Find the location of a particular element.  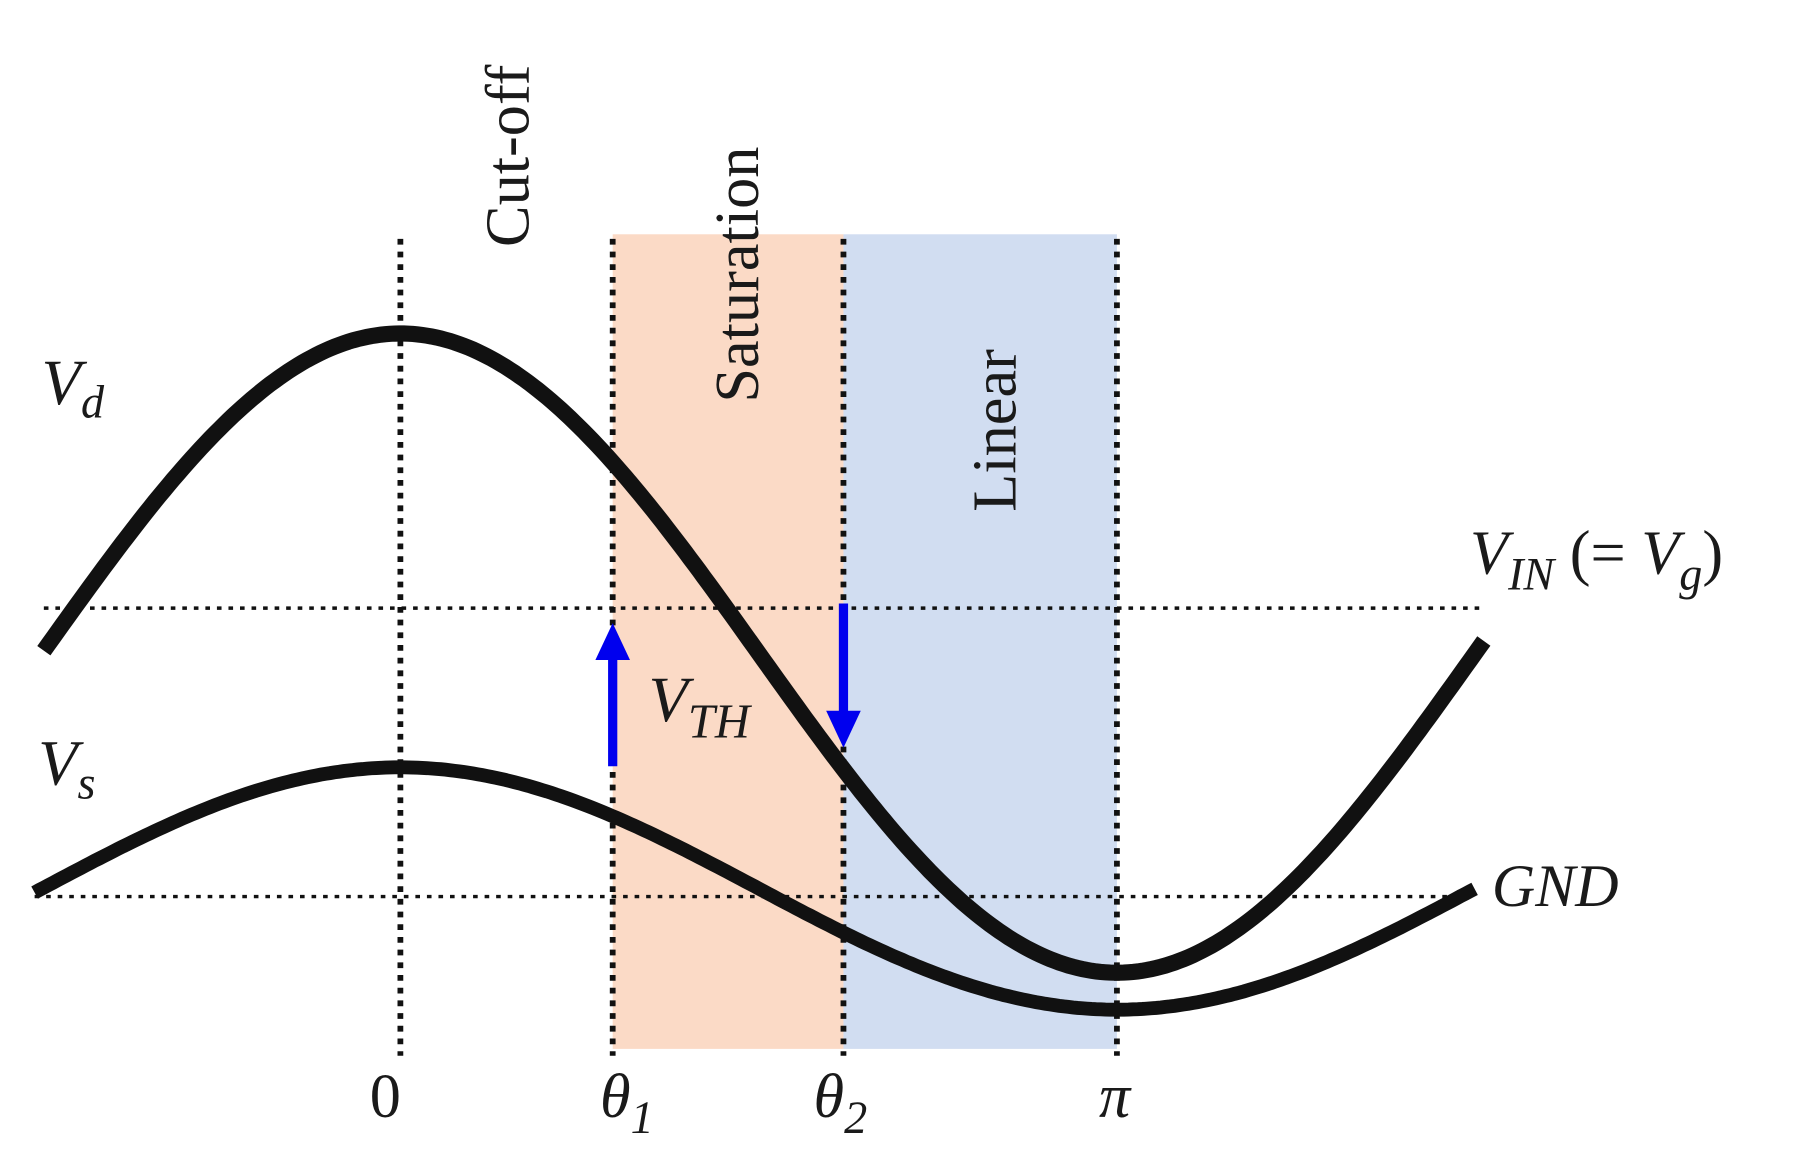

region-label: Saturation is located at coordinates (737, 275).